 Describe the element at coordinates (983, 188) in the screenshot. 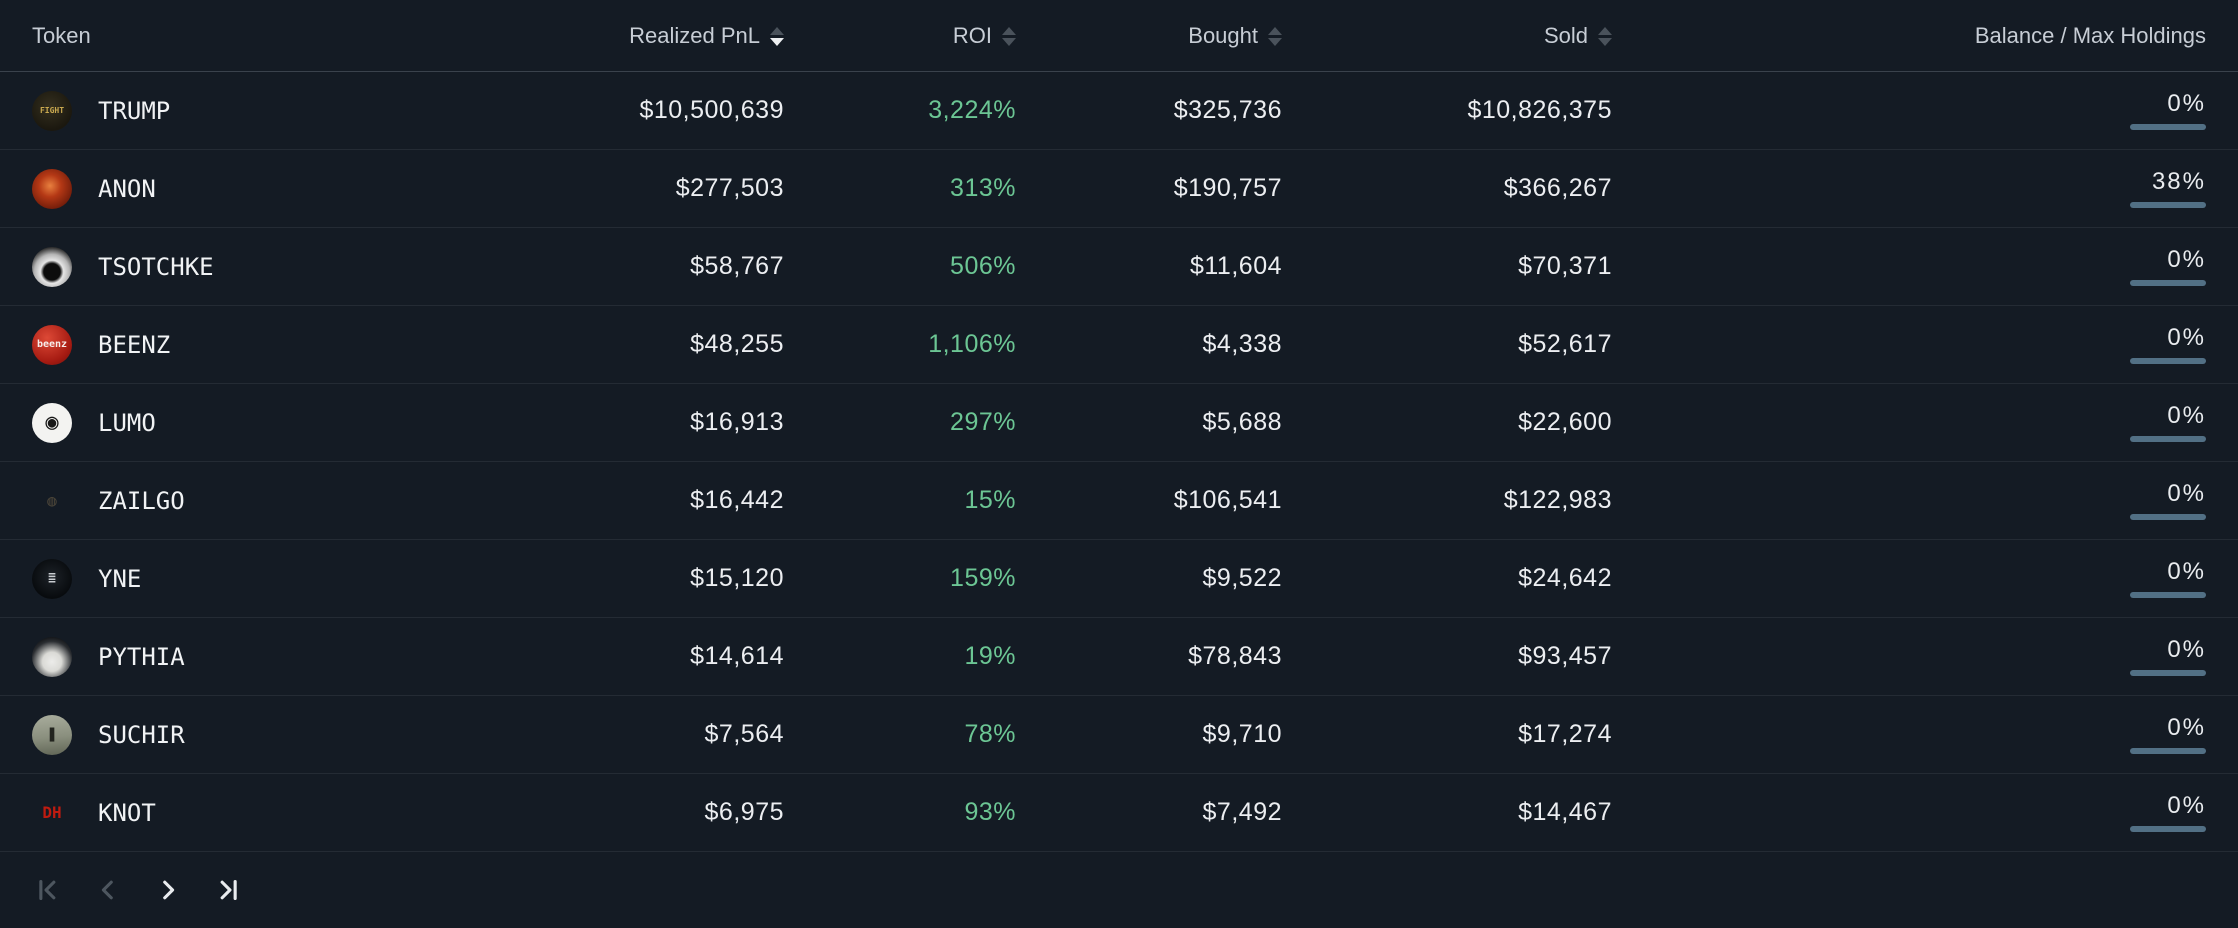

I see `roi-value: 313%` at that location.